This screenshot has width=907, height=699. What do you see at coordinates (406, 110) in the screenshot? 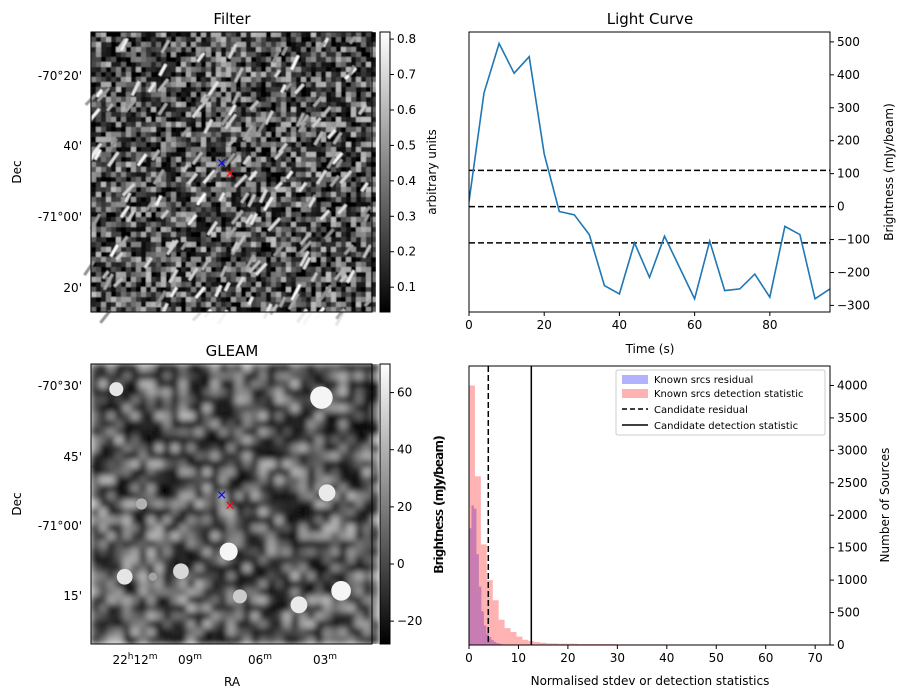
I see `colorbar-tick-label: 0.6` at bounding box center [406, 110].